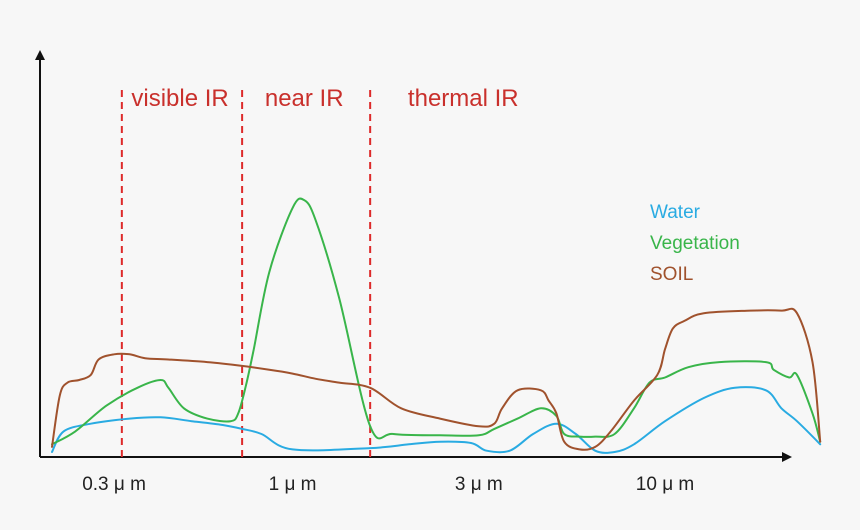 The image size is (860, 530). What do you see at coordinates (114, 484) in the screenshot?
I see `x-tick-label-0: 0.3 μ m` at bounding box center [114, 484].